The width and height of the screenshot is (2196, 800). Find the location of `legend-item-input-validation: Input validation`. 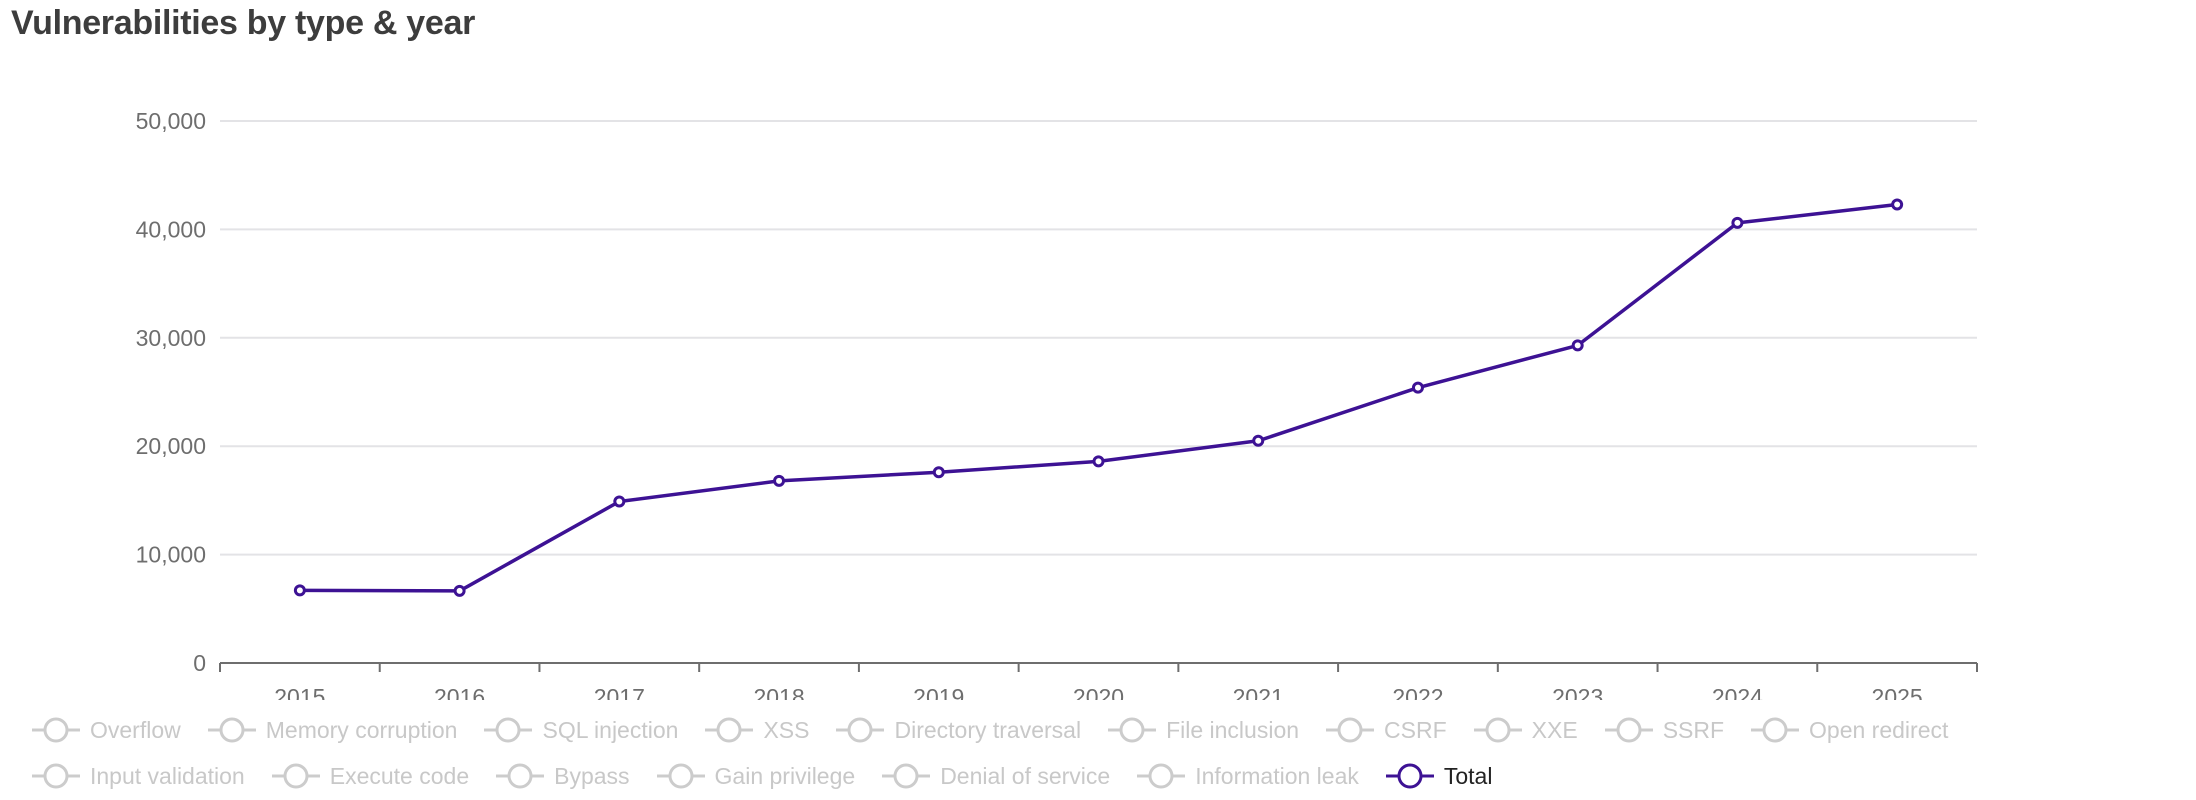

legend-item-input-validation: Input validation is located at coordinates (137, 776).